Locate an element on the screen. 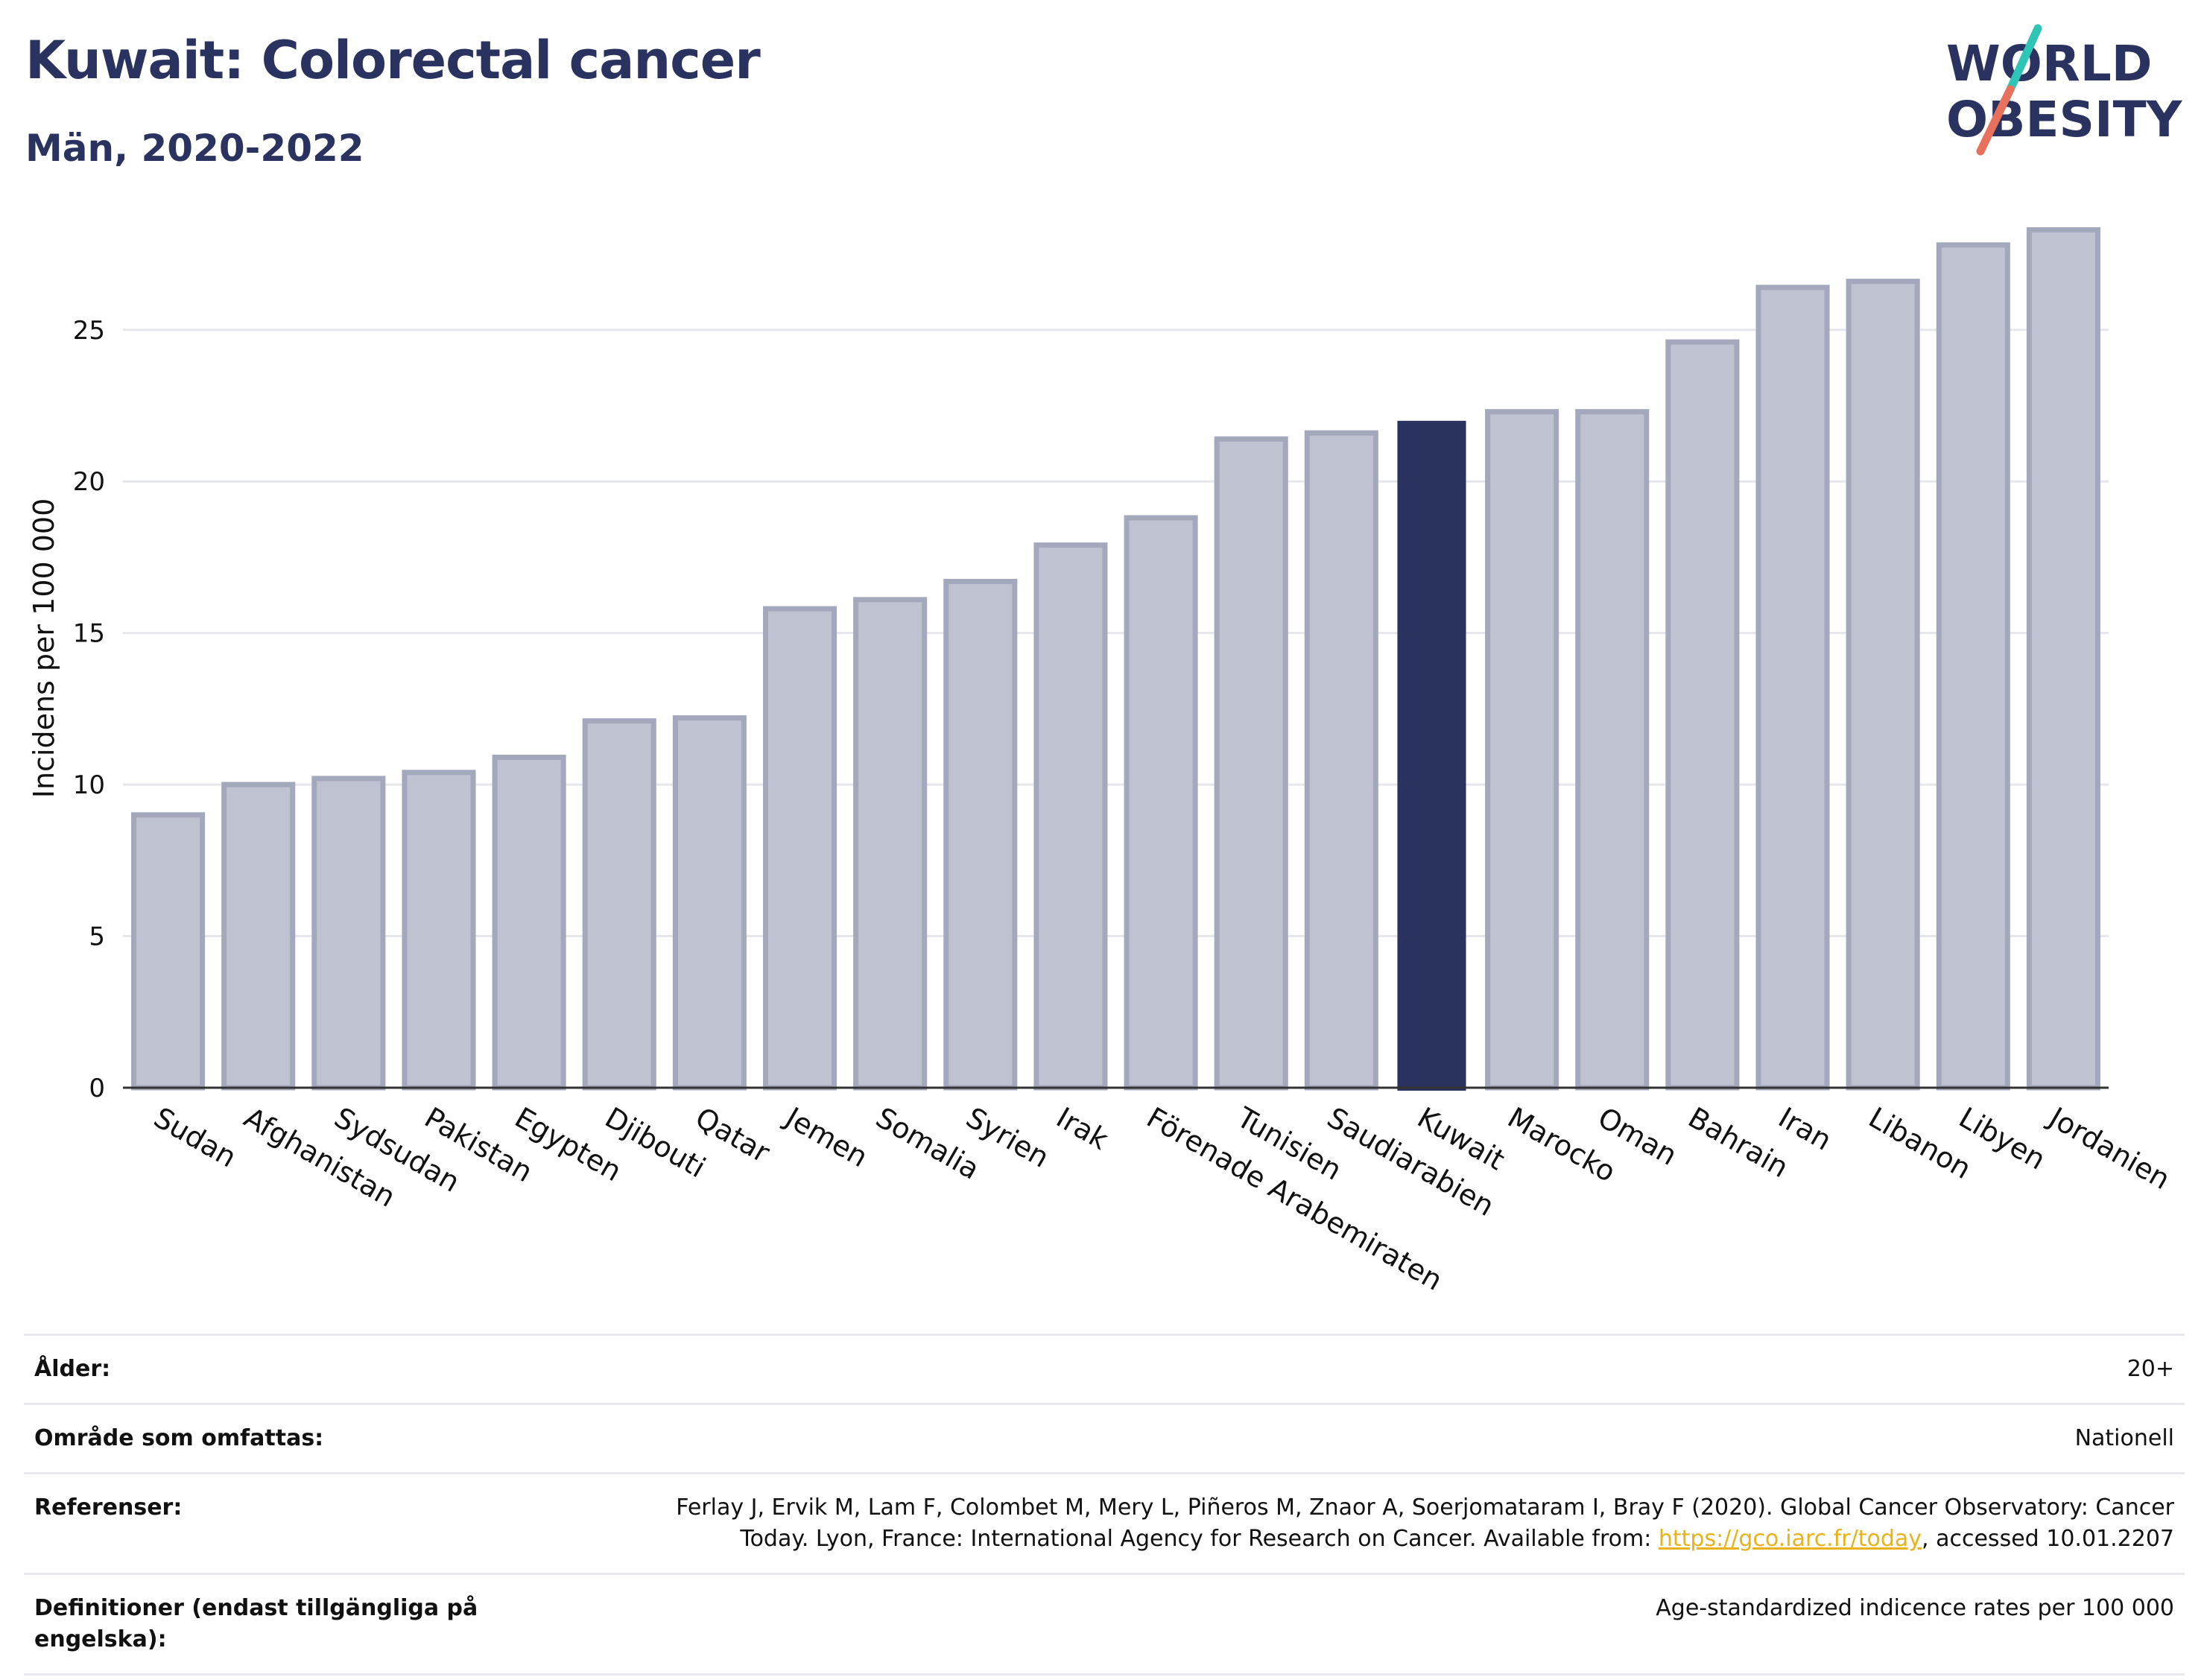 The image size is (2204, 1680). chart-subtitle: Män, 2020-2022 is located at coordinates (194, 148).